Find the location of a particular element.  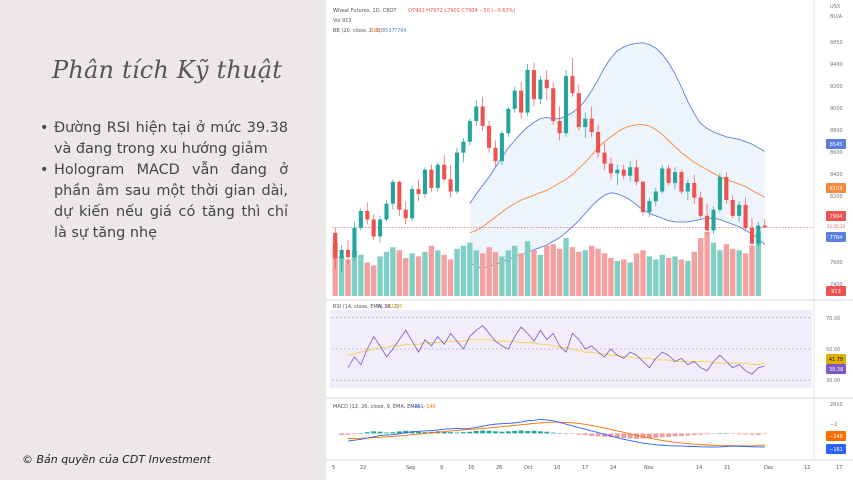

svg-text: 7904 is located at coordinates (836, 217).